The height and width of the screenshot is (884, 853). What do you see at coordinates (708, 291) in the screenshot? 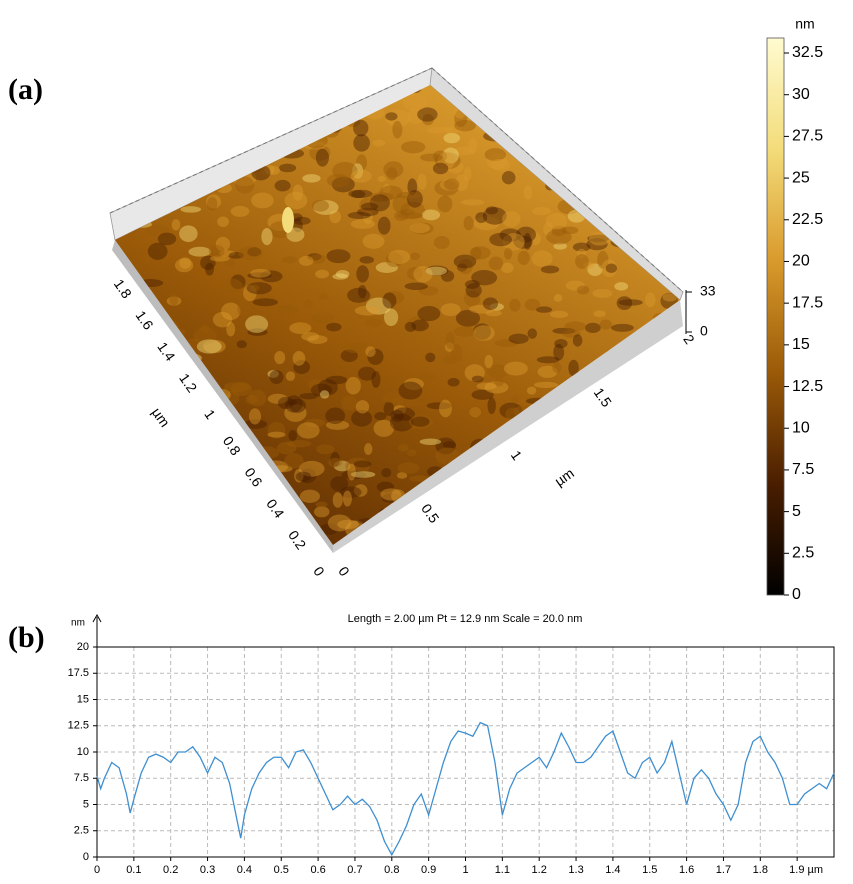
I see `z-tick-label: 33` at bounding box center [708, 291].